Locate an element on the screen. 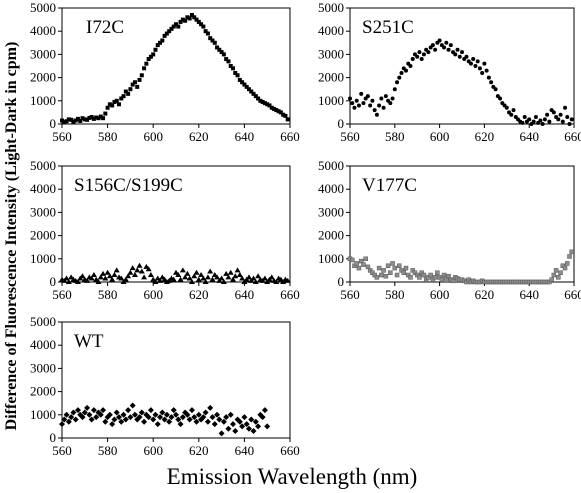 This screenshot has width=581, height=493. y-tick-label: 0 is located at coordinates (341, 123).